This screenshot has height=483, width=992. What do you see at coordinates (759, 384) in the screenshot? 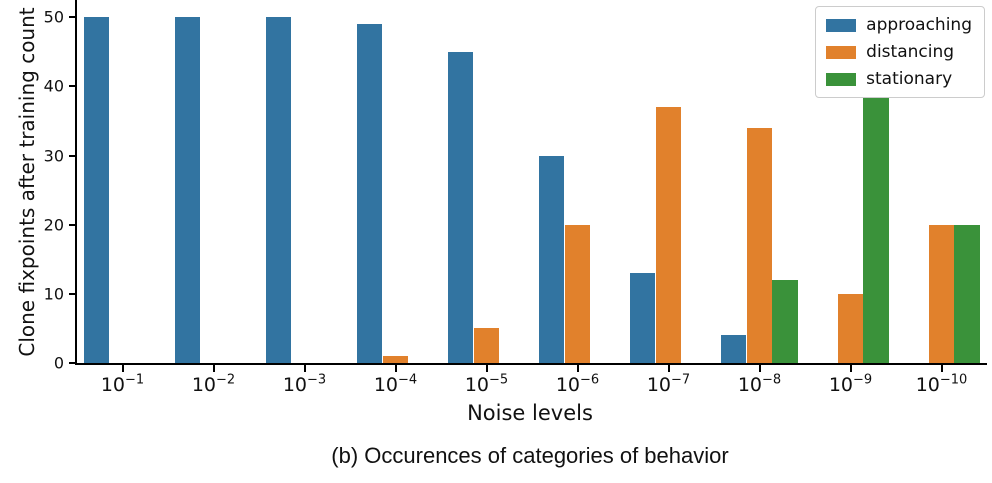
I see `x-tick-label-10^−8: 10⁻⁸` at bounding box center [759, 384].